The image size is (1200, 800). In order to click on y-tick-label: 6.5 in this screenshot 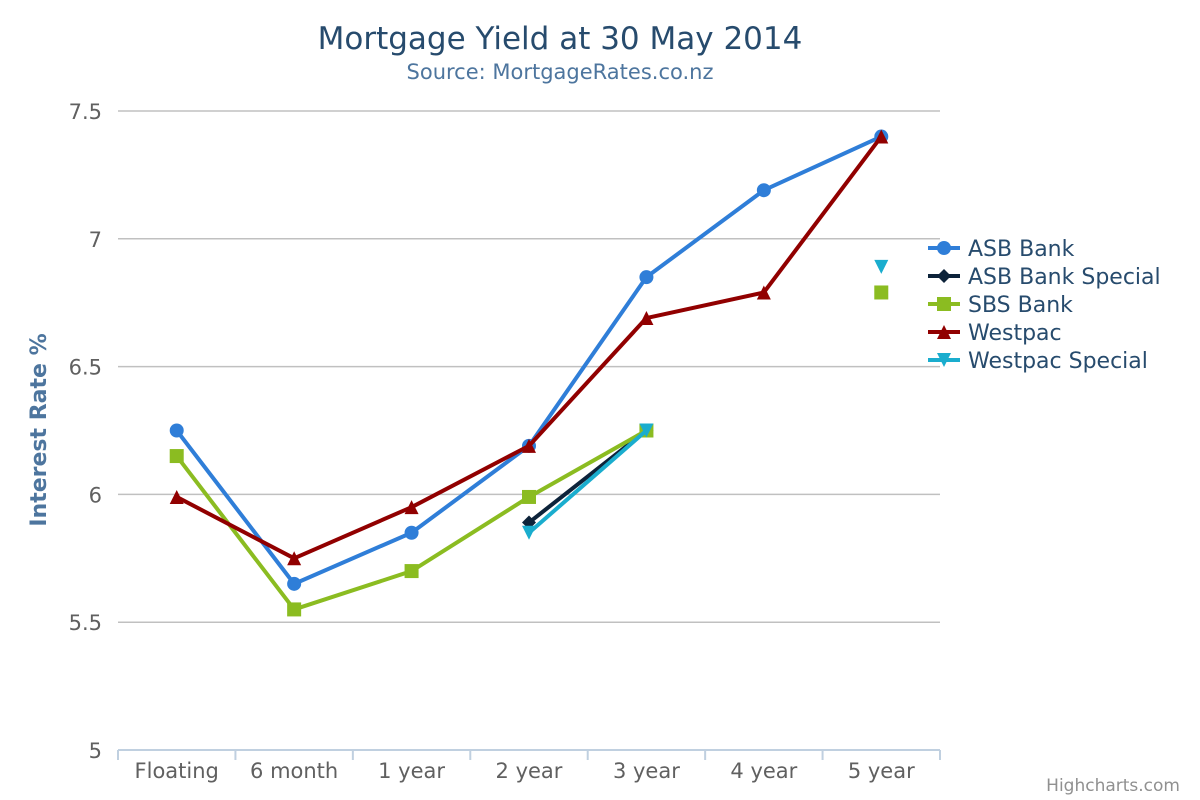, I will do `click(85, 368)`.